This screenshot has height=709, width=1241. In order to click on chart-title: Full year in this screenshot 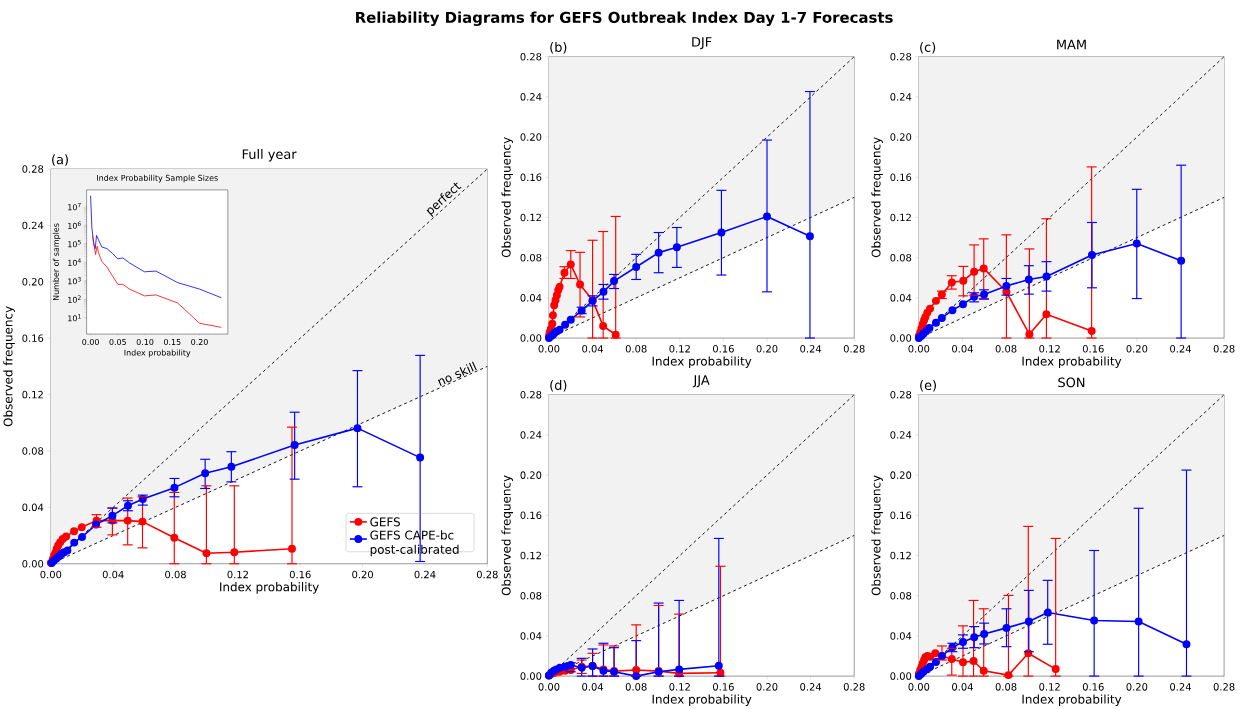, I will do `click(269, 155)`.